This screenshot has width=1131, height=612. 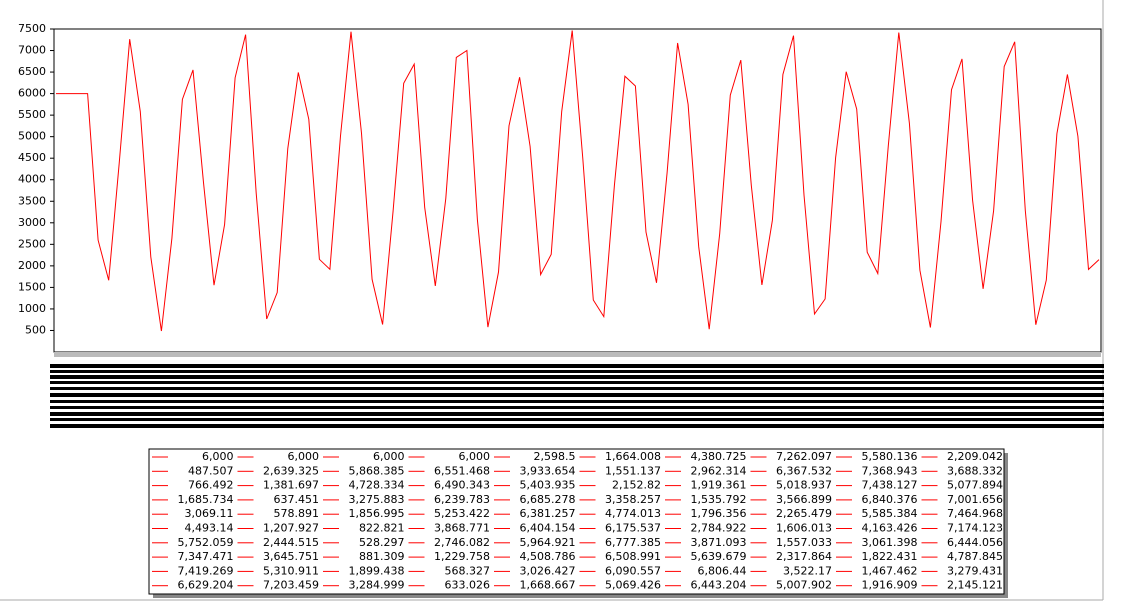 What do you see at coordinates (211, 470) in the screenshot?
I see `legend-label: 487.507` at bounding box center [211, 470].